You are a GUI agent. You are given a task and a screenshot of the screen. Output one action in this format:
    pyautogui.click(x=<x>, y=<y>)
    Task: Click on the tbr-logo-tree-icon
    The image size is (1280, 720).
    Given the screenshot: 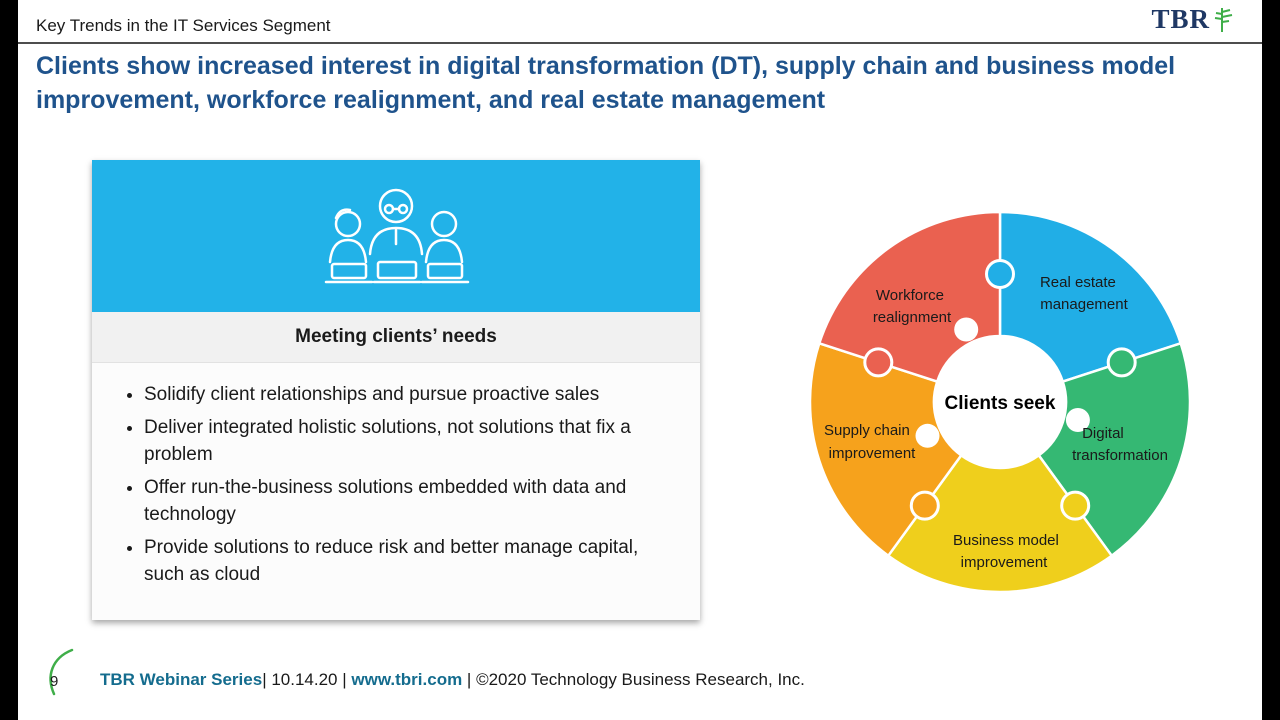 What is the action you would take?
    pyautogui.click(x=1223, y=20)
    